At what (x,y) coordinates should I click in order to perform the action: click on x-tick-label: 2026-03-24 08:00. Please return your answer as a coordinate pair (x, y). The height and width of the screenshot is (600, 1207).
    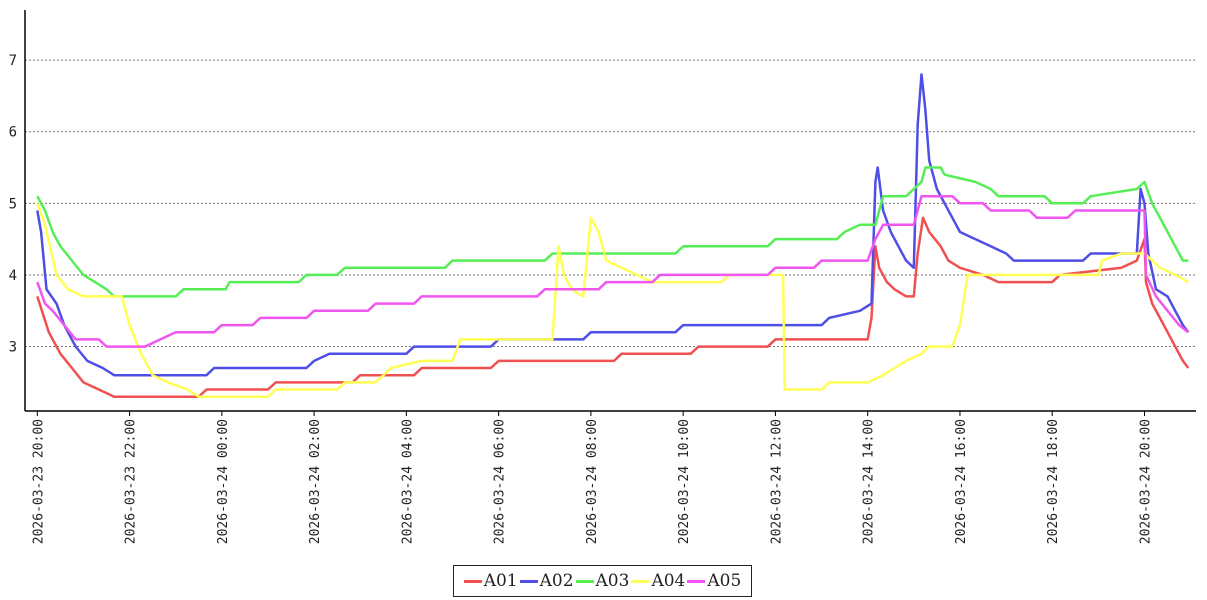
    Looking at the image, I should click on (592, 481).